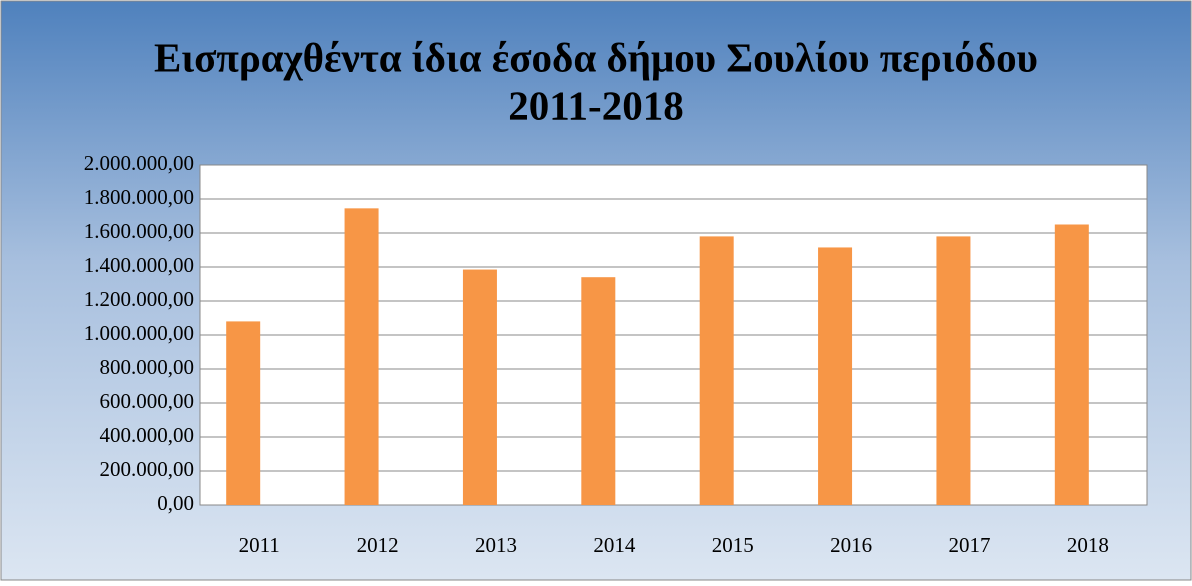 Image resolution: width=1192 pixels, height=586 pixels. I want to click on y-tick-label: 1.600.000,00, so click(139, 231).